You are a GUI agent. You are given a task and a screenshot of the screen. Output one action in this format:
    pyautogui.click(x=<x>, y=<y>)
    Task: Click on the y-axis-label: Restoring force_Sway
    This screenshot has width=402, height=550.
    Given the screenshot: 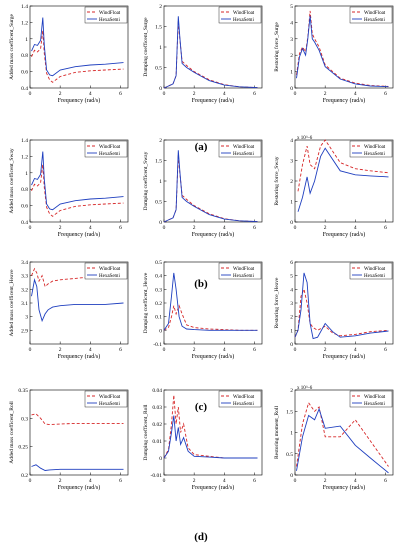 What is the action you would take?
    pyautogui.click(x=276, y=180)
    